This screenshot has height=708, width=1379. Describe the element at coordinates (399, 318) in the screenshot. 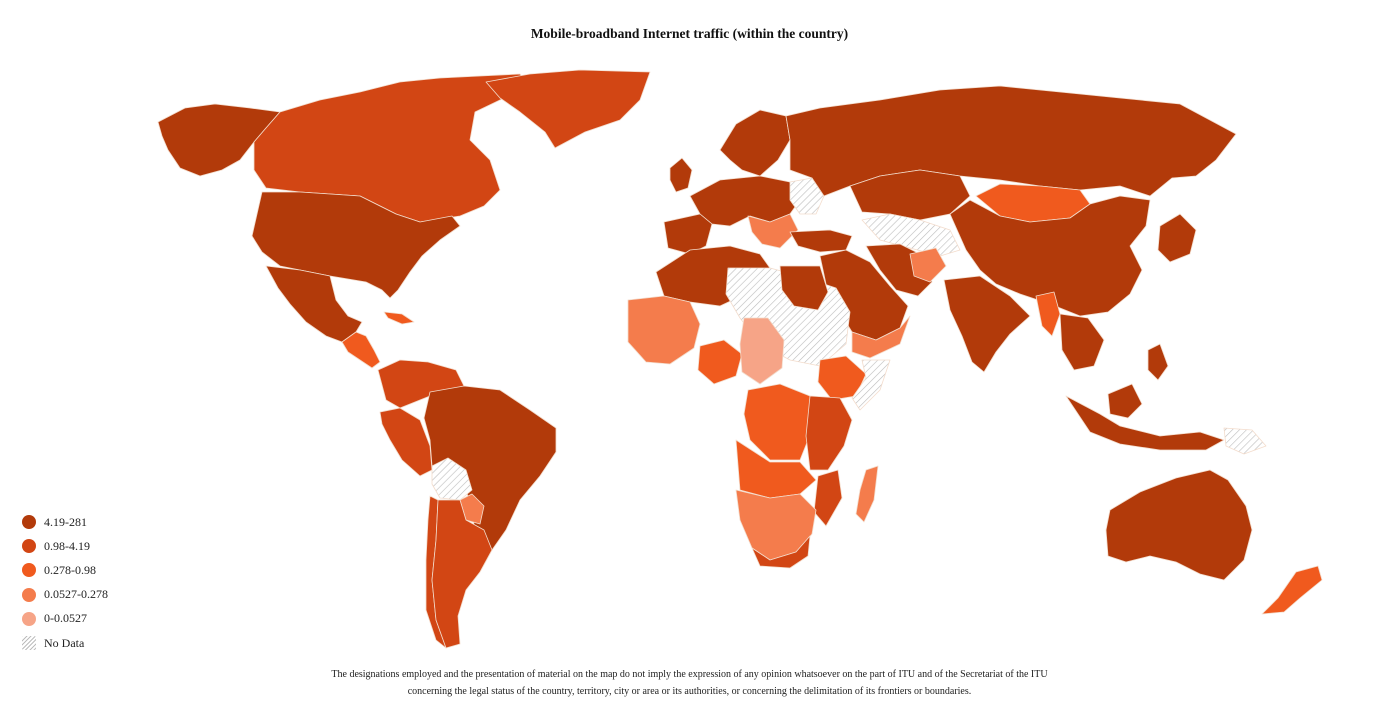

I see `region-cuba` at that location.